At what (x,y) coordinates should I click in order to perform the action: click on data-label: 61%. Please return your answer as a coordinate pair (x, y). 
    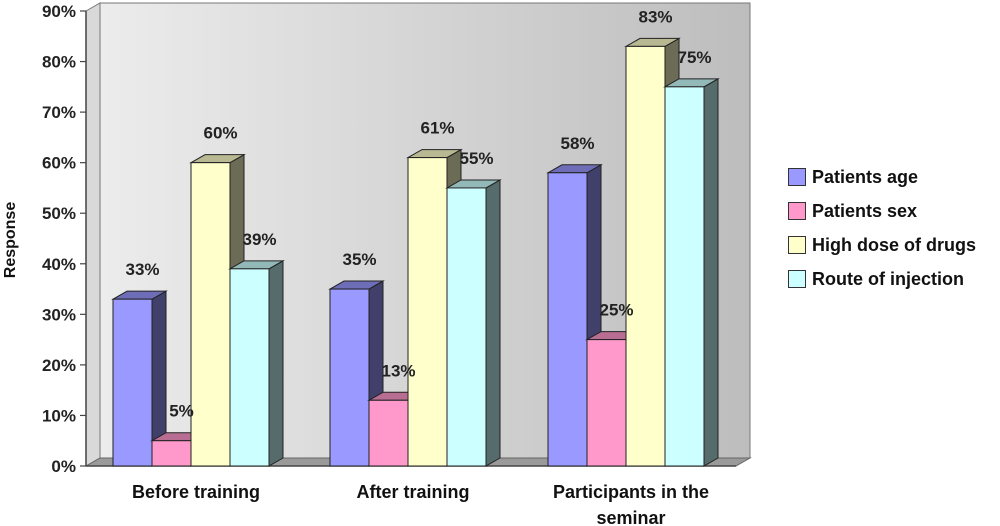
    Looking at the image, I should click on (437, 128).